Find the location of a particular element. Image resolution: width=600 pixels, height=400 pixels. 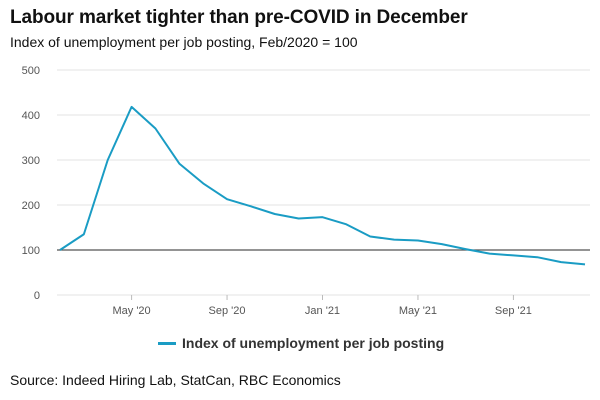

x-axis-ticks: May '20 Sep '20 Jan '21 May '21 Sep '21 is located at coordinates (322, 306).